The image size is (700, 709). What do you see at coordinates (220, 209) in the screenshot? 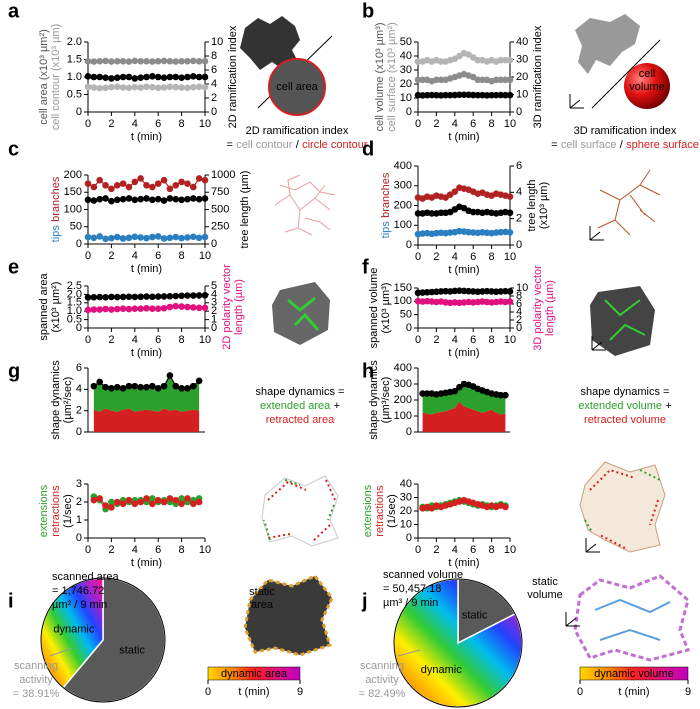
I see `y2-tick-label: 500` at bounding box center [220, 209].